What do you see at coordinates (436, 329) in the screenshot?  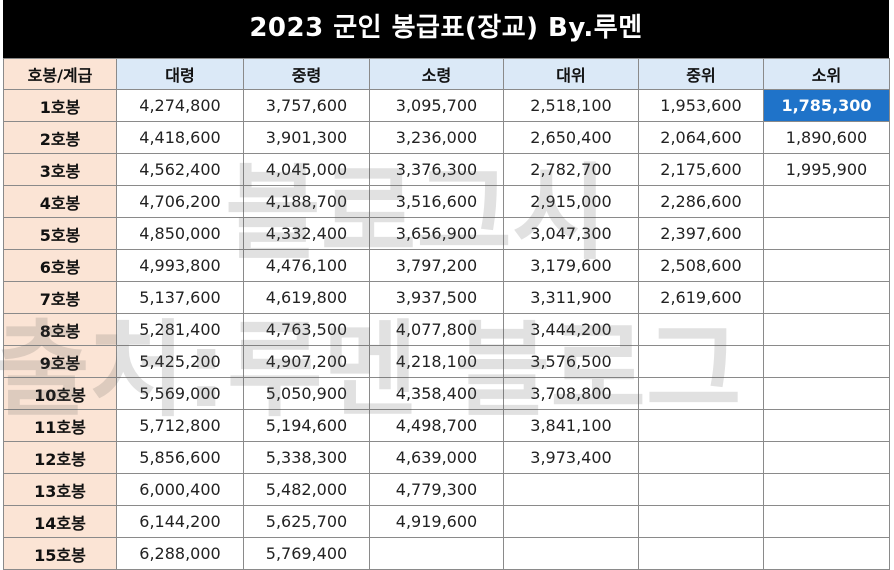 I see `salary-cell: 4,077,800` at bounding box center [436, 329].